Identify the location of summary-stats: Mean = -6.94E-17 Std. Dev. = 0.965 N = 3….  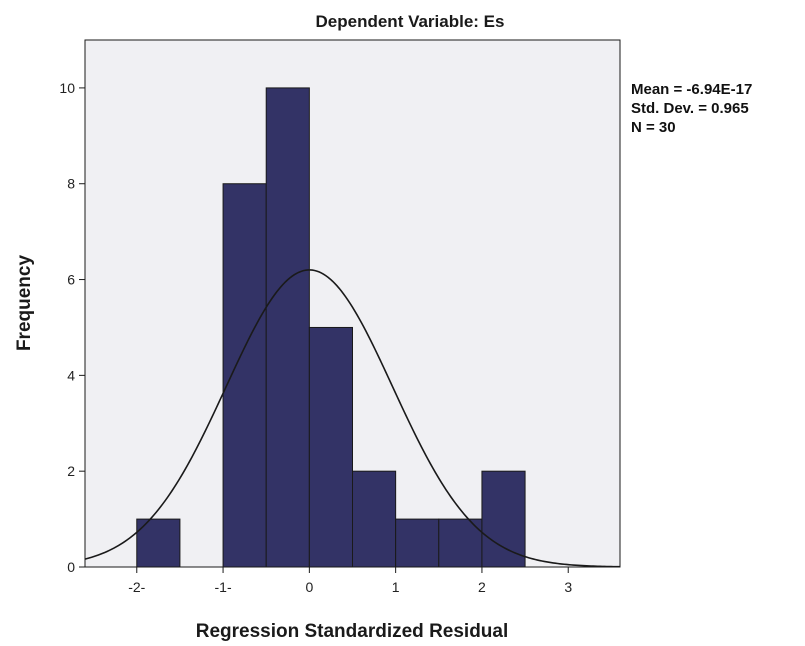
(691, 108).